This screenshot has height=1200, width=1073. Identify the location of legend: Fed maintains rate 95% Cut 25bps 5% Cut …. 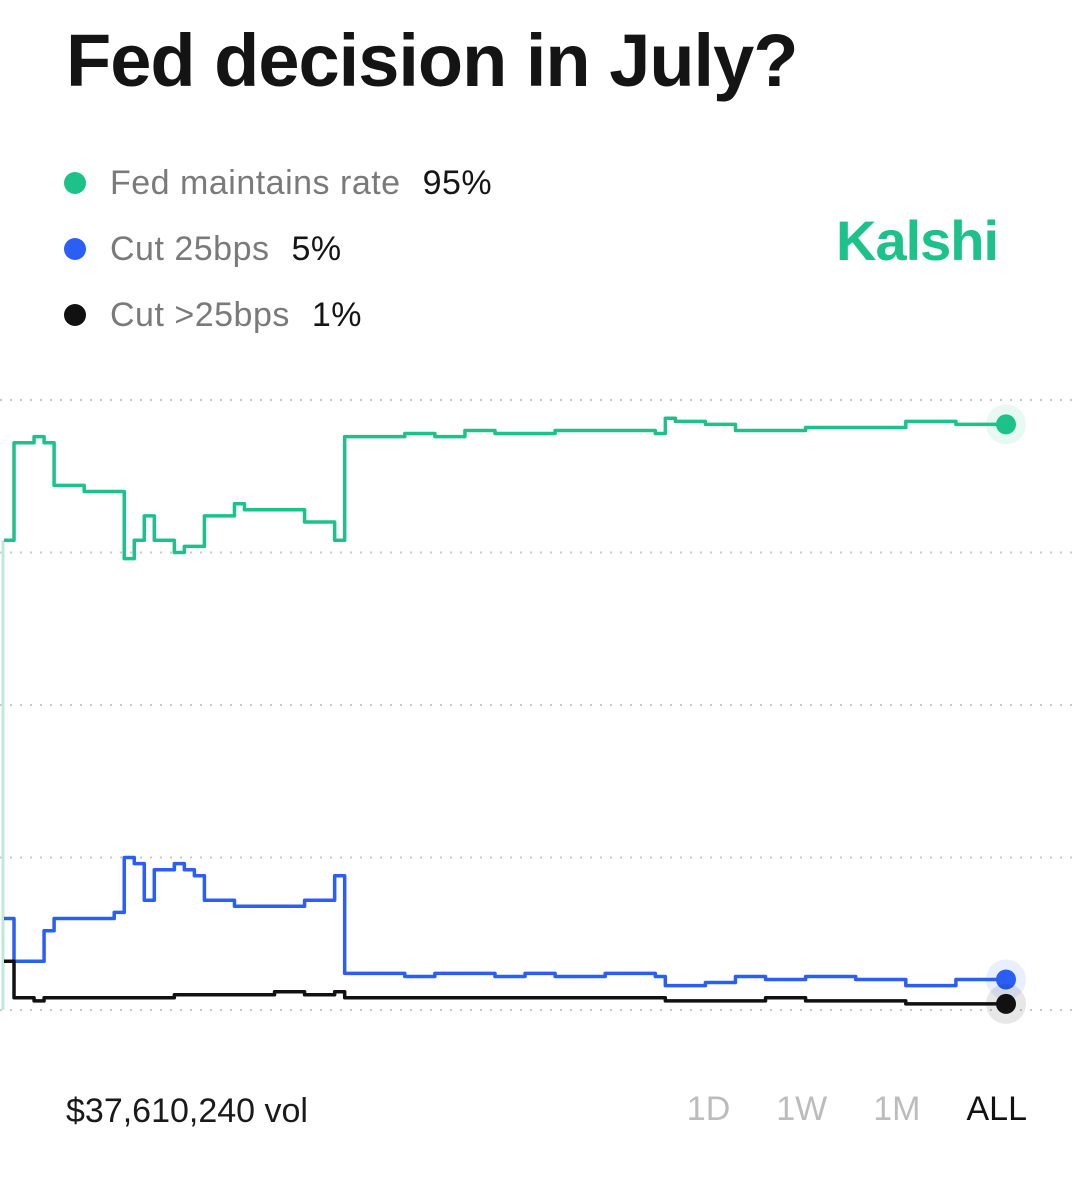
(278, 249).